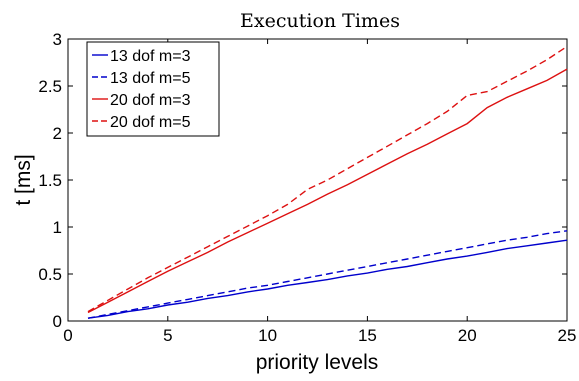 The width and height of the screenshot is (579, 381). I want to click on y-tick-label: 1, so click(57, 227).